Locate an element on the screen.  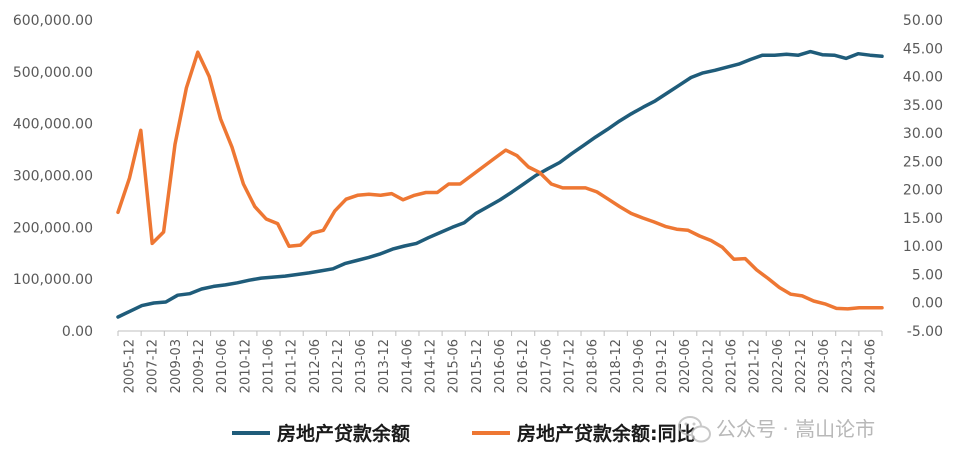
right-y-tick-label: -5.00 is located at coordinates (925, 332).